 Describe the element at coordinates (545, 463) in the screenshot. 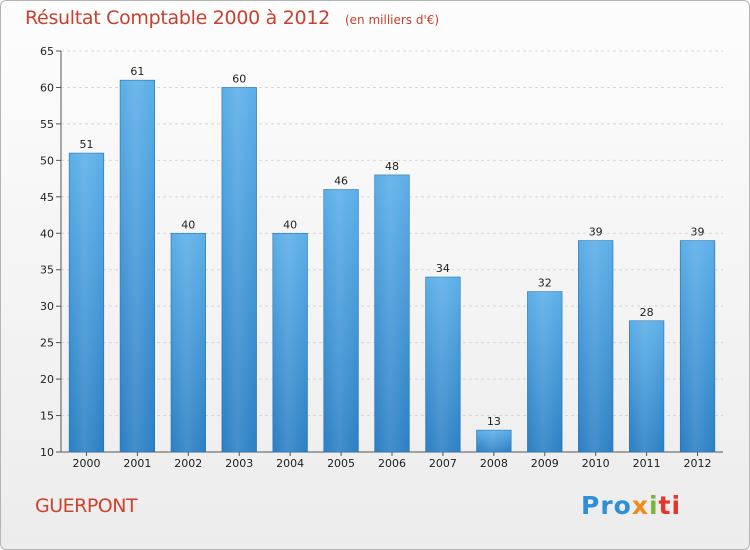

I see `x-tick-label: 2009` at that location.